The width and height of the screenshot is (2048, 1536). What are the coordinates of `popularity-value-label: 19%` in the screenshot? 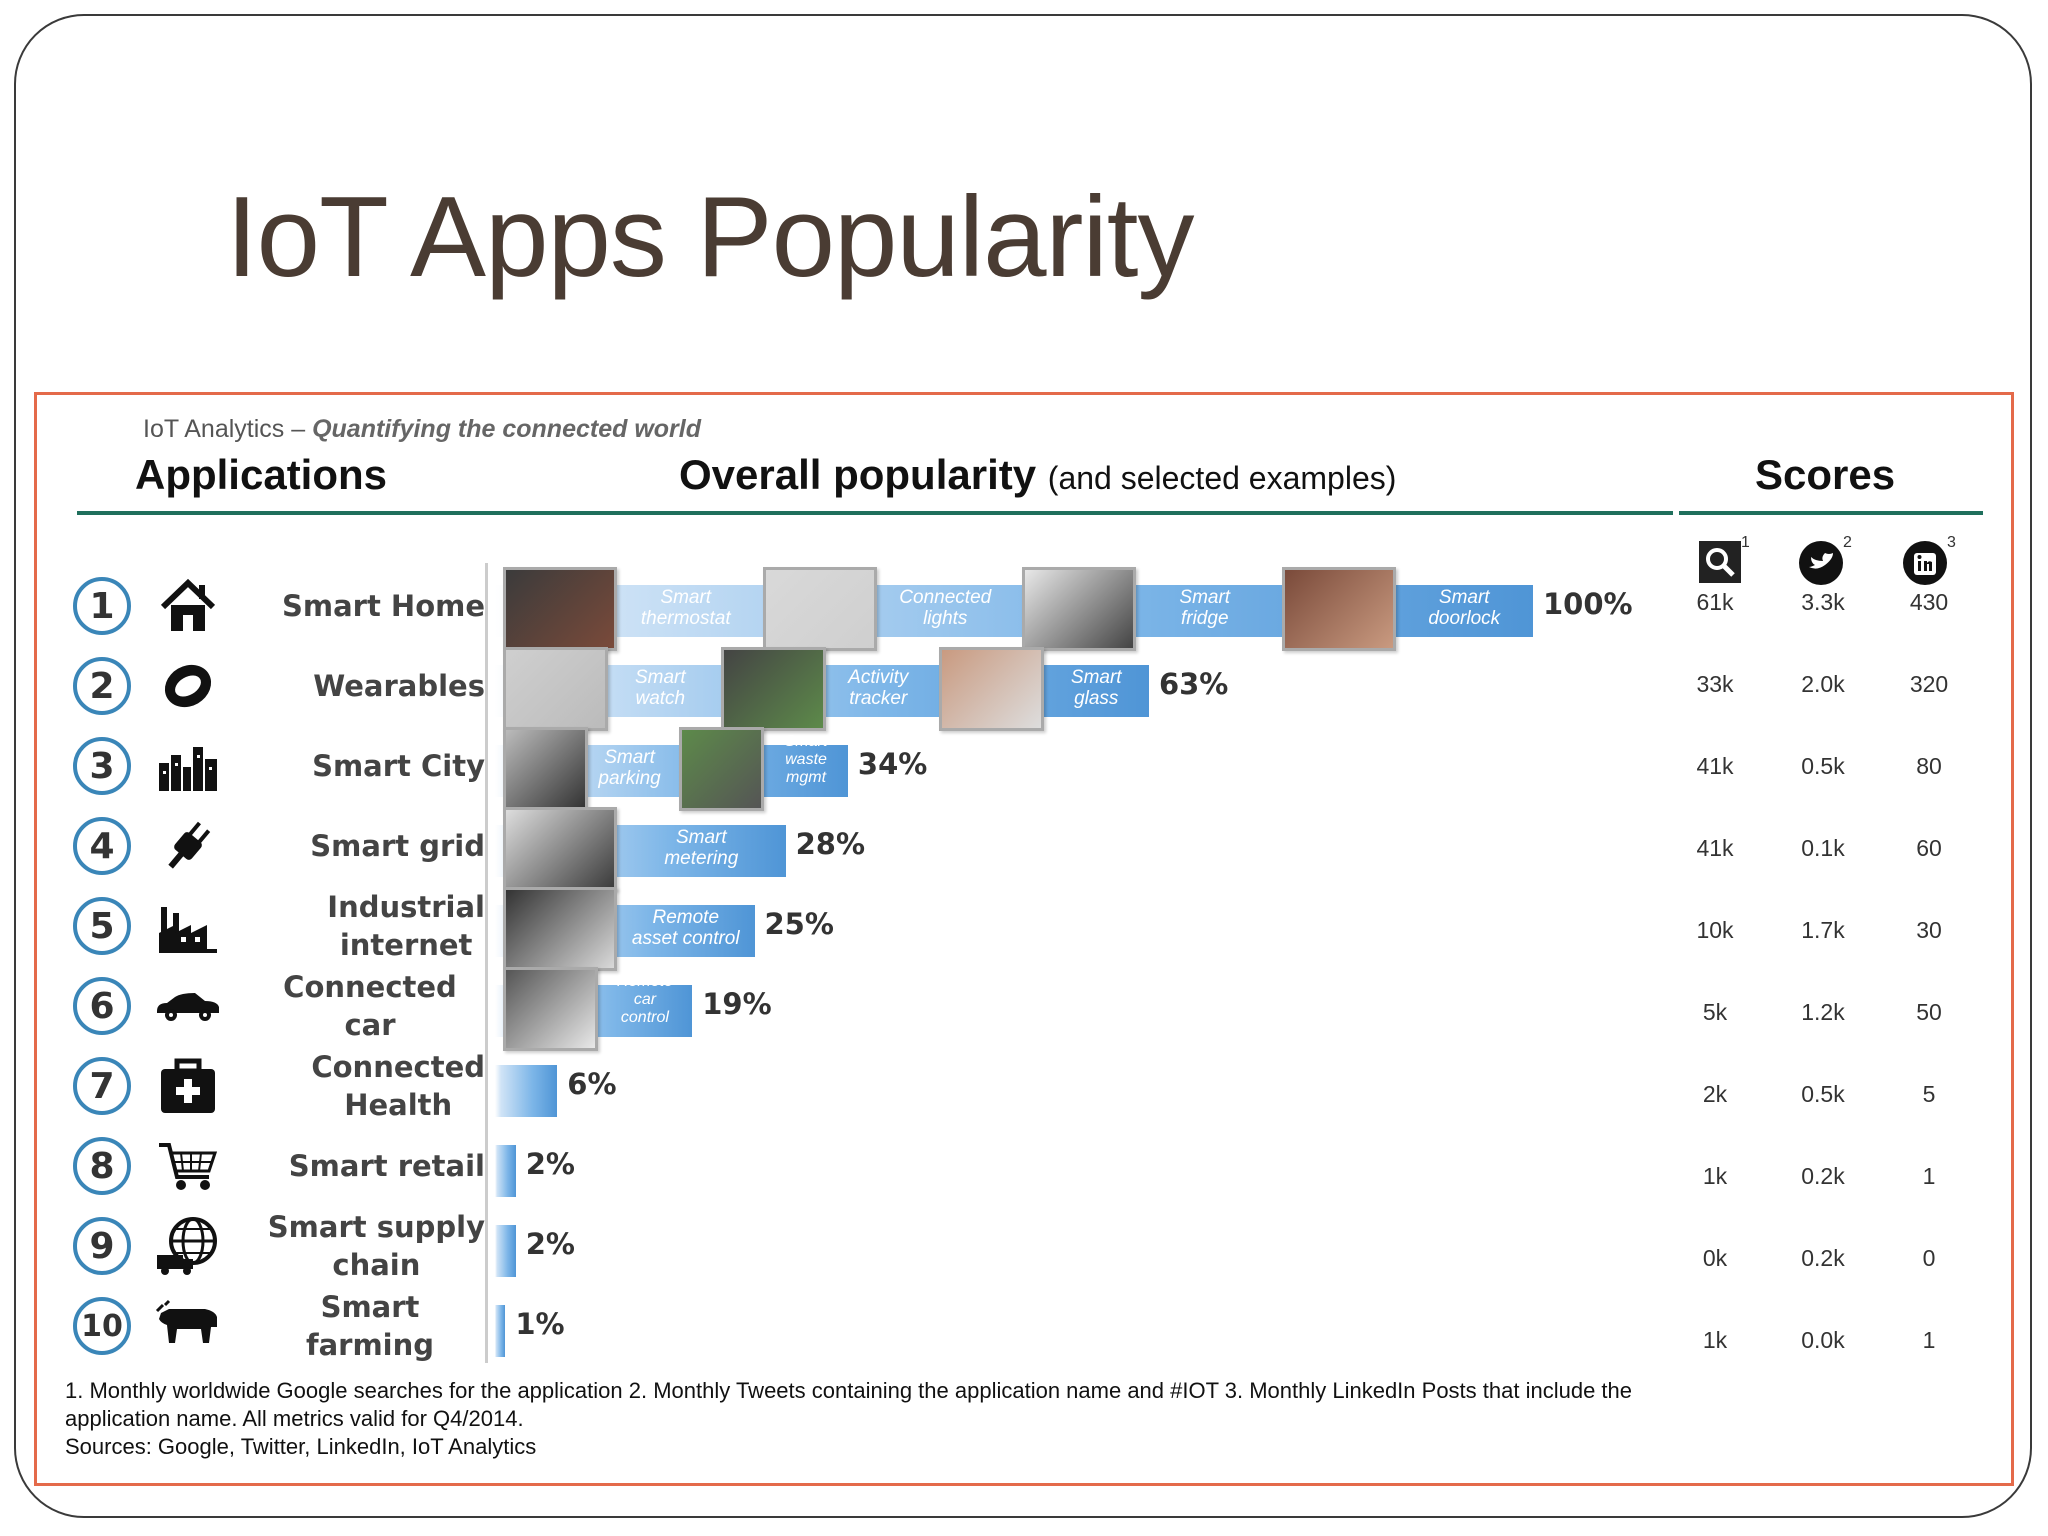 It's located at (737, 1004).